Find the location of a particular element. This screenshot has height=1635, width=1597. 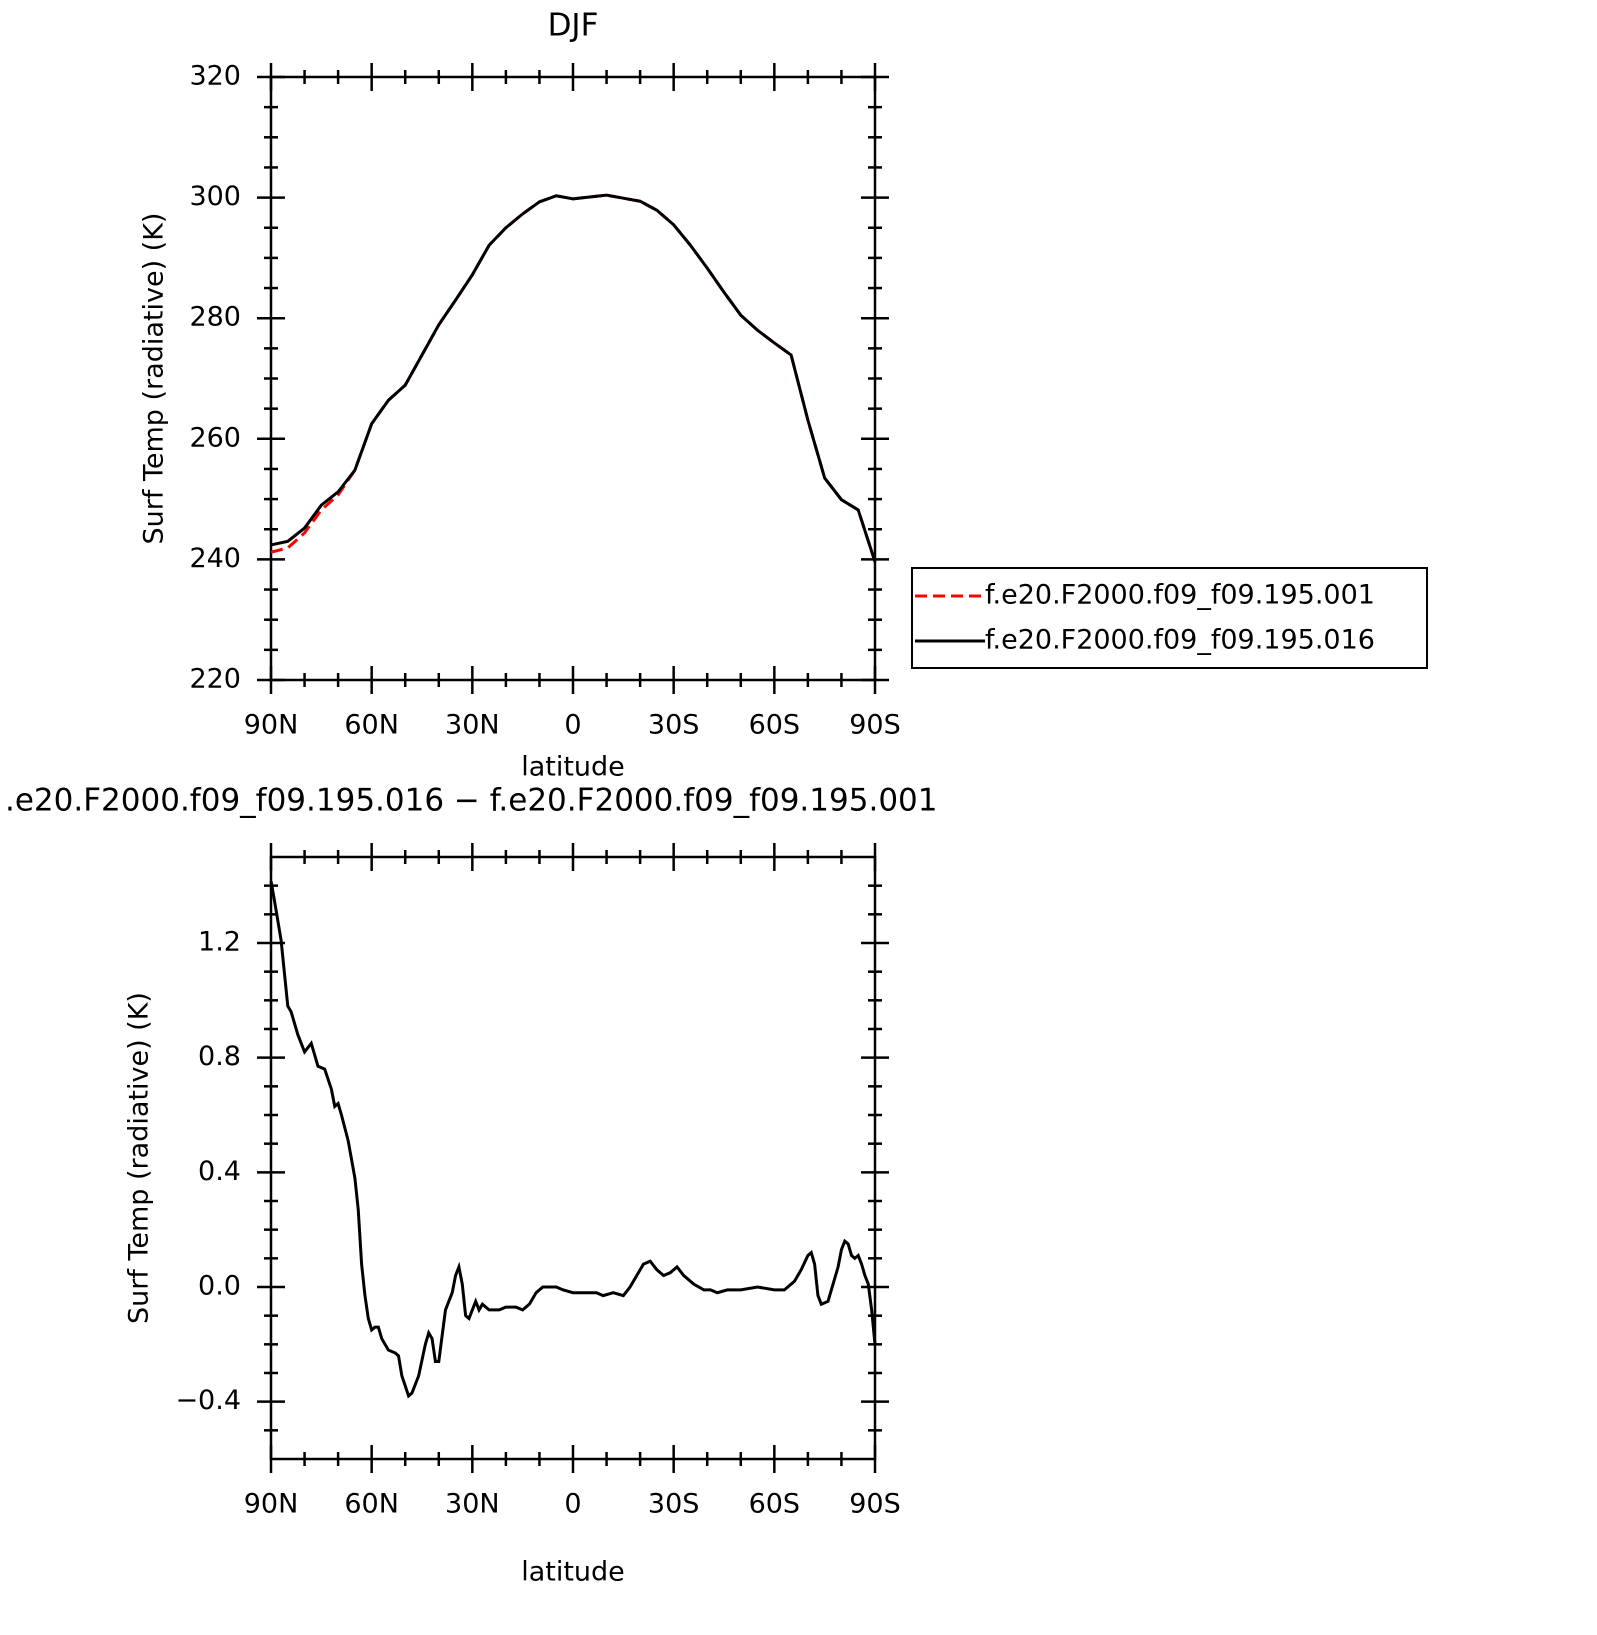

y-tick-label: 320 is located at coordinates (215, 76).